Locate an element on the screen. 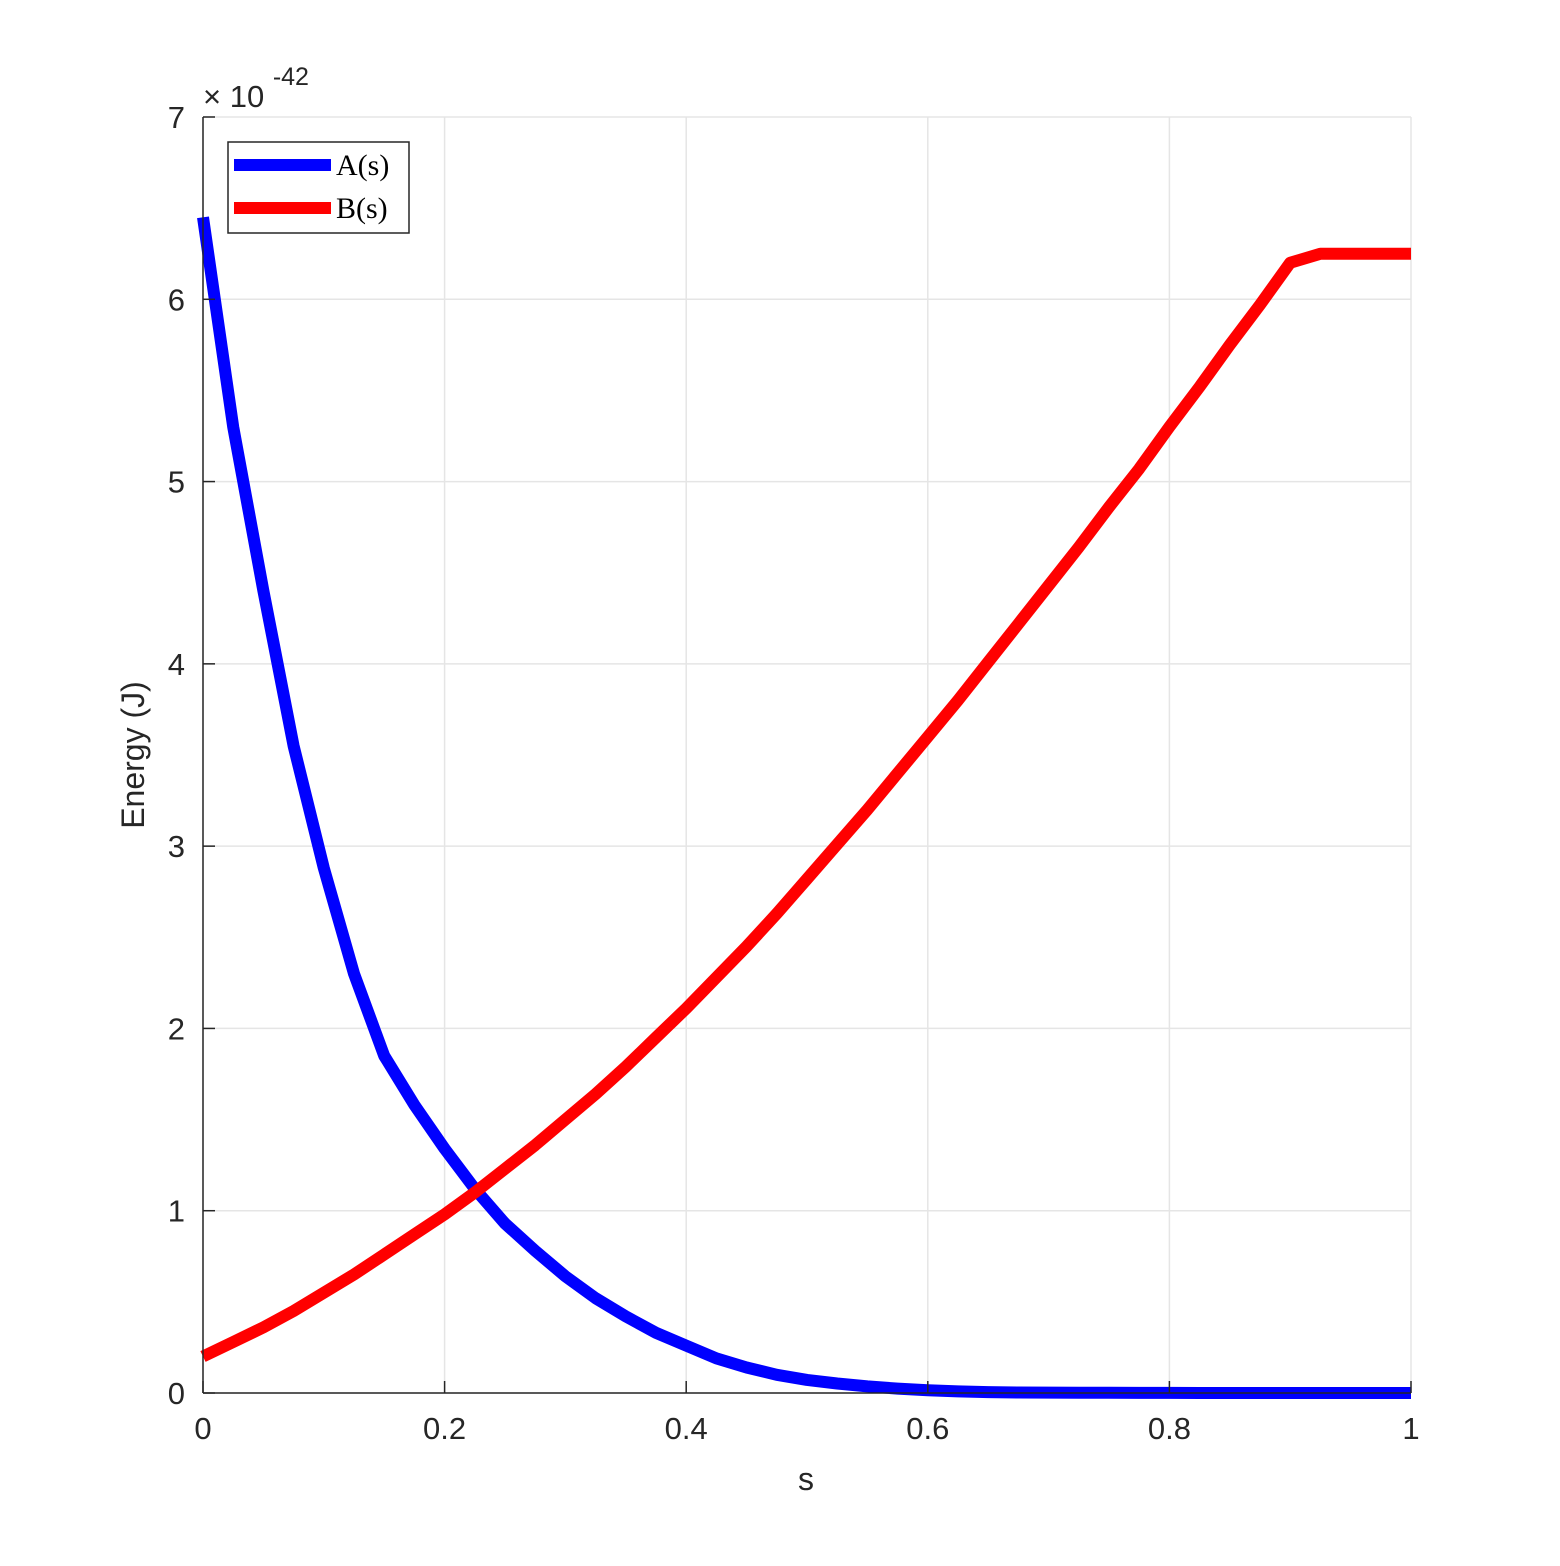 Image resolution: width=1560 pixels, height=1566 pixels. y-tick-label: 1 is located at coordinates (176, 1211).